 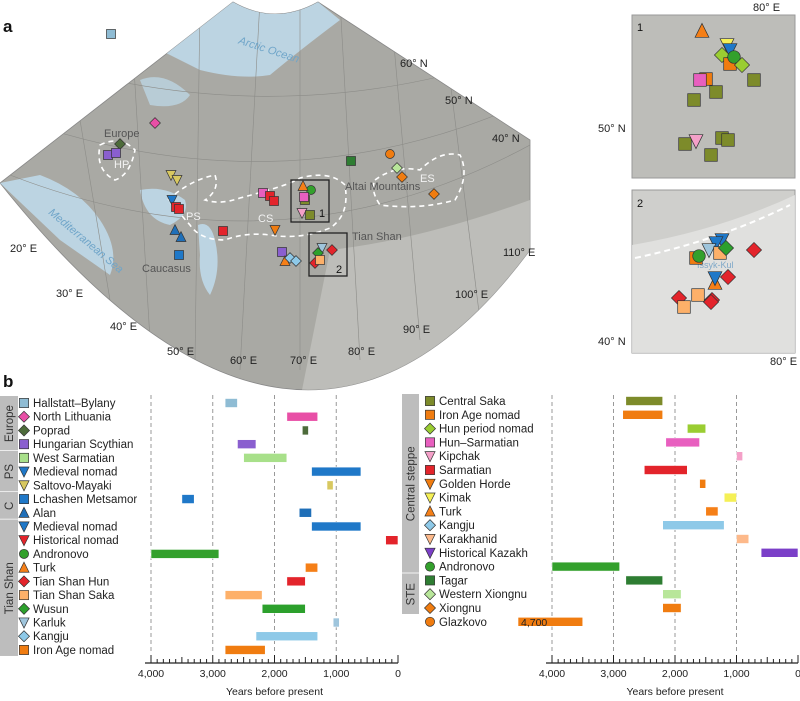 I want to click on inset-2-lon: 80° E, so click(x=783, y=362).